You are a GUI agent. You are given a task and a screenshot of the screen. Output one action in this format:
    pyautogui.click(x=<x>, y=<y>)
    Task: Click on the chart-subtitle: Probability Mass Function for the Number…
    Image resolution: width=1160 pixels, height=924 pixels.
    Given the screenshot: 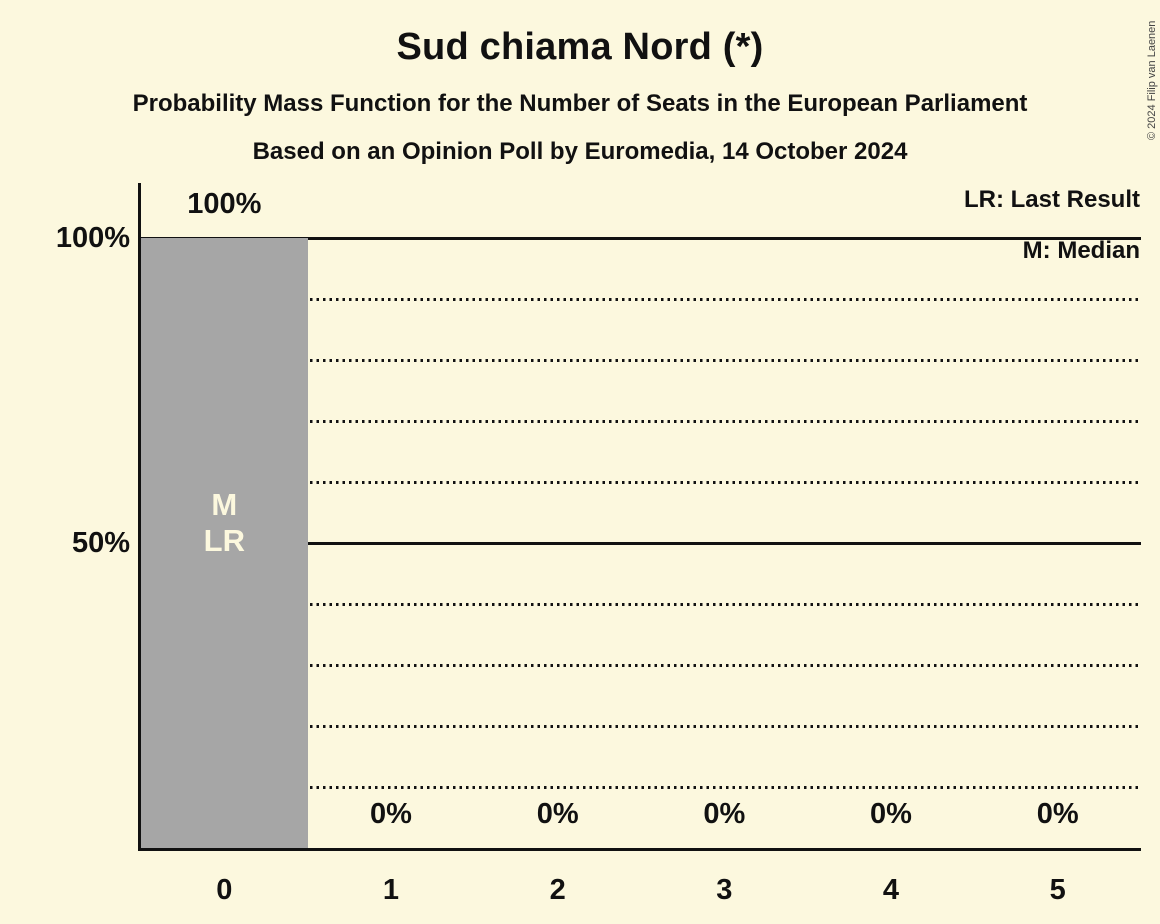 What is the action you would take?
    pyautogui.click(x=580, y=103)
    